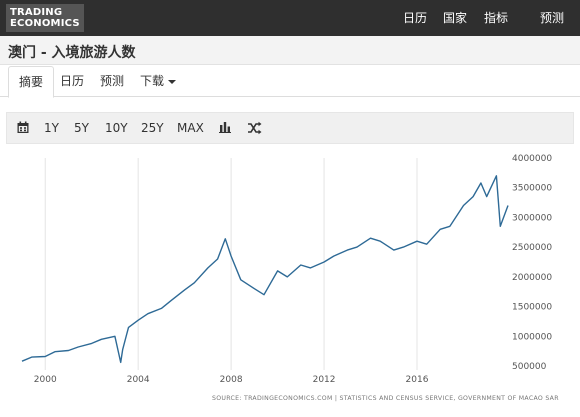 This screenshot has width=580, height=417. Describe the element at coordinates (290, 82) in the screenshot. I see `tab-bar: 摘要 日历 预测 下载` at that location.